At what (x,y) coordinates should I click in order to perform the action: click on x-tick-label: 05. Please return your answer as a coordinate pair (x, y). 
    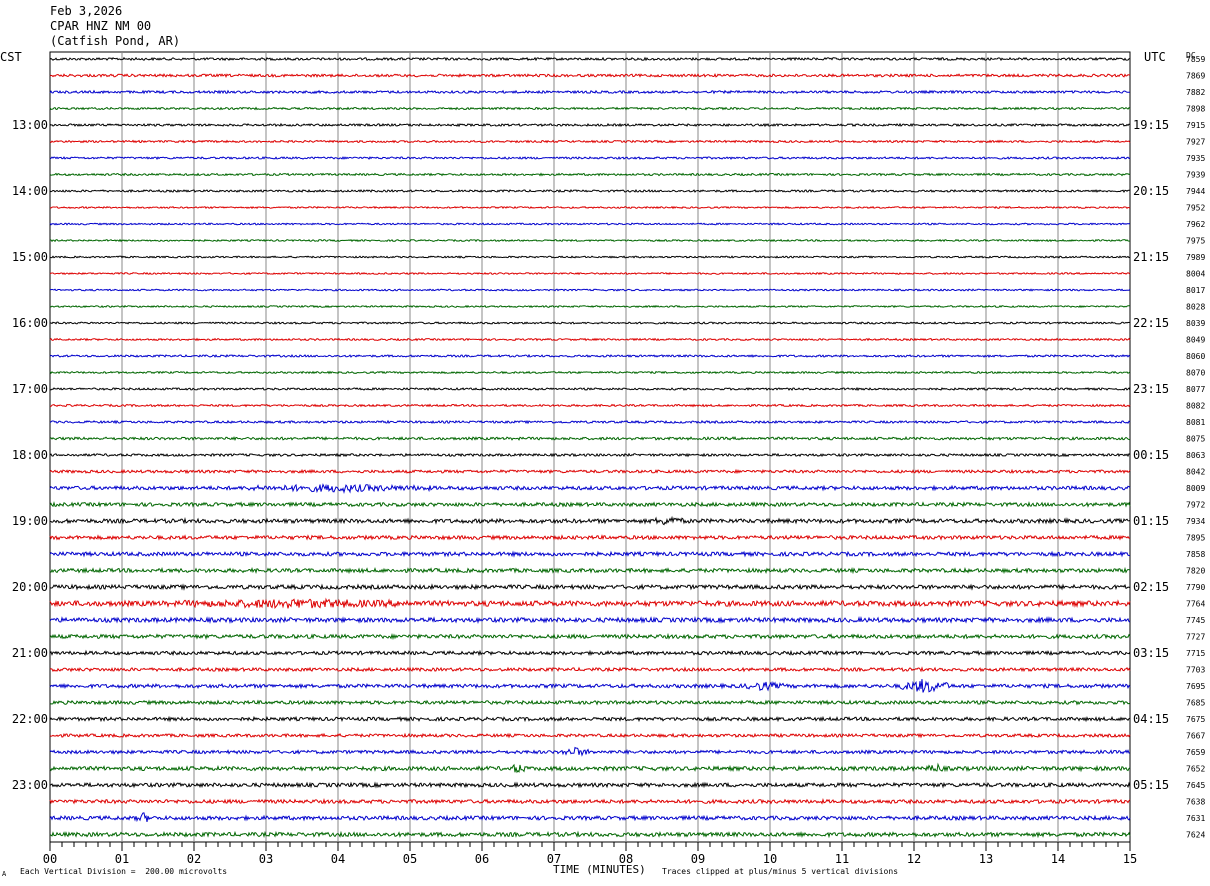
    Looking at the image, I should click on (410, 859).